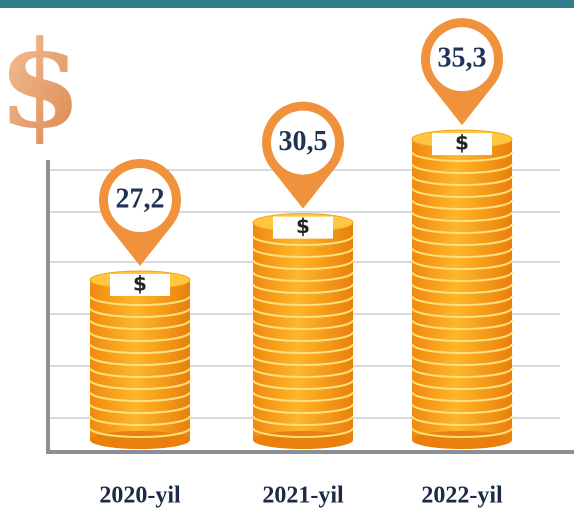  I want to click on data-label: 27,2, so click(140, 198).